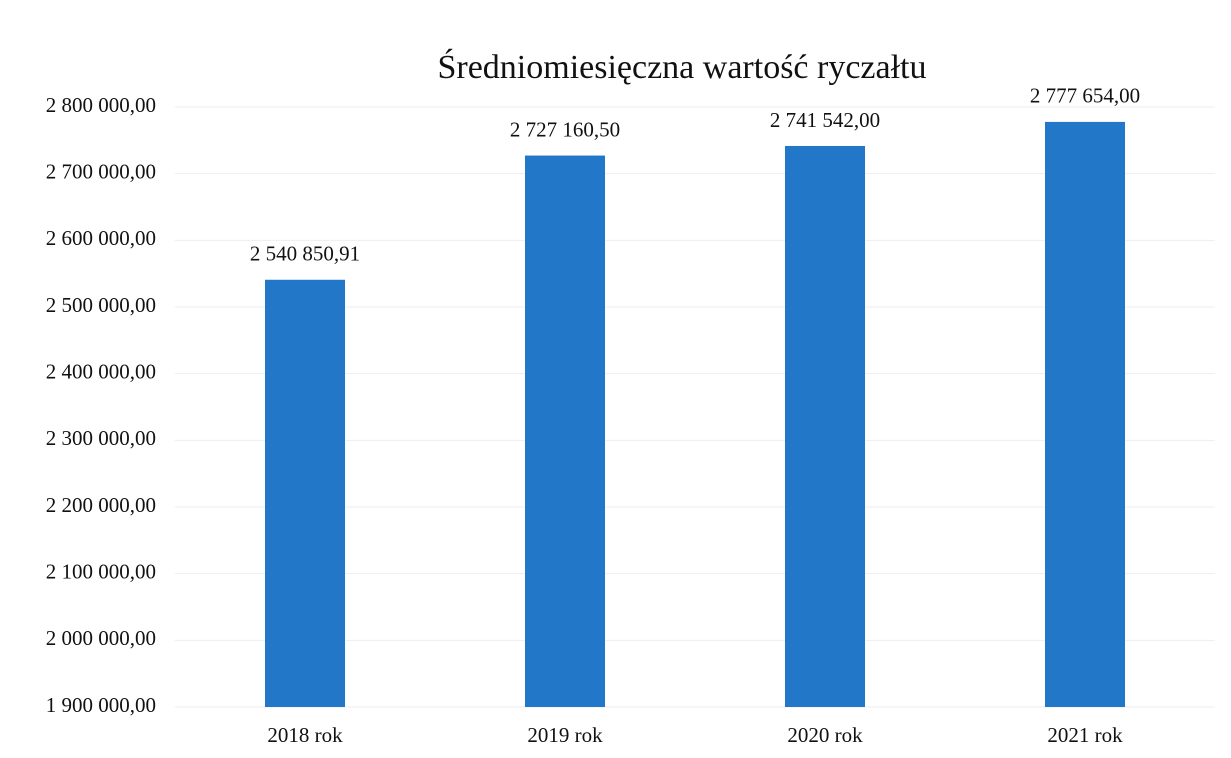 Image resolution: width=1231 pixels, height=758 pixels. Describe the element at coordinates (101, 438) in the screenshot. I see `y-tick-label: 2 300 000,00` at that location.